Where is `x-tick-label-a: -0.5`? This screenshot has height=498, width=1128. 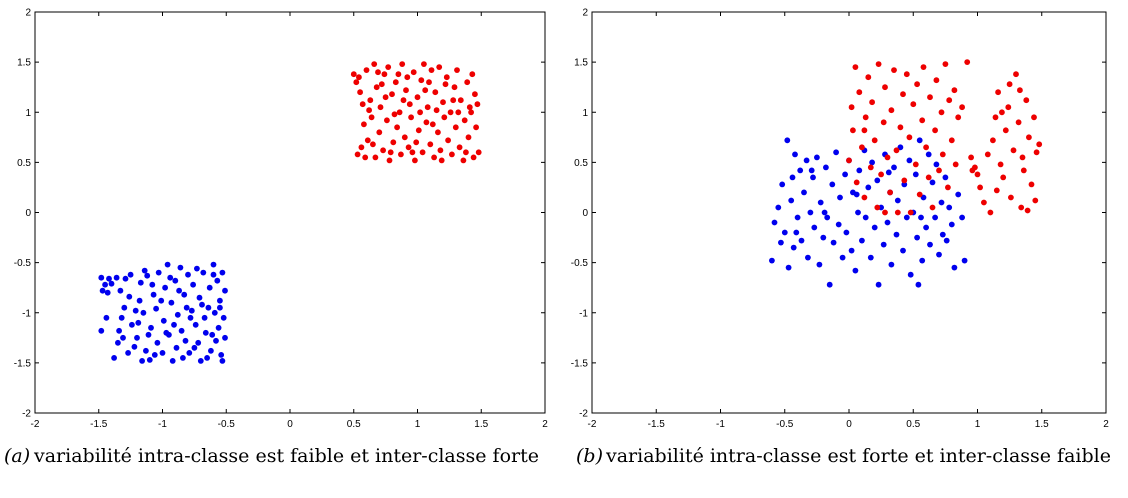 x-tick-label-a: -0.5 is located at coordinates (227, 424).